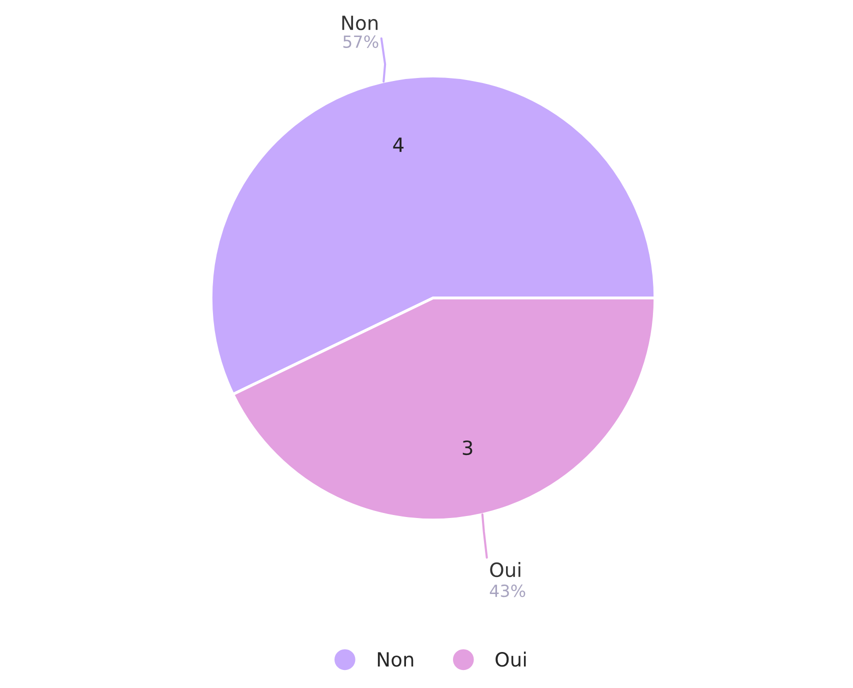 The image size is (853, 688). Describe the element at coordinates (467, 448) in the screenshot. I see `data-label: 3` at that location.